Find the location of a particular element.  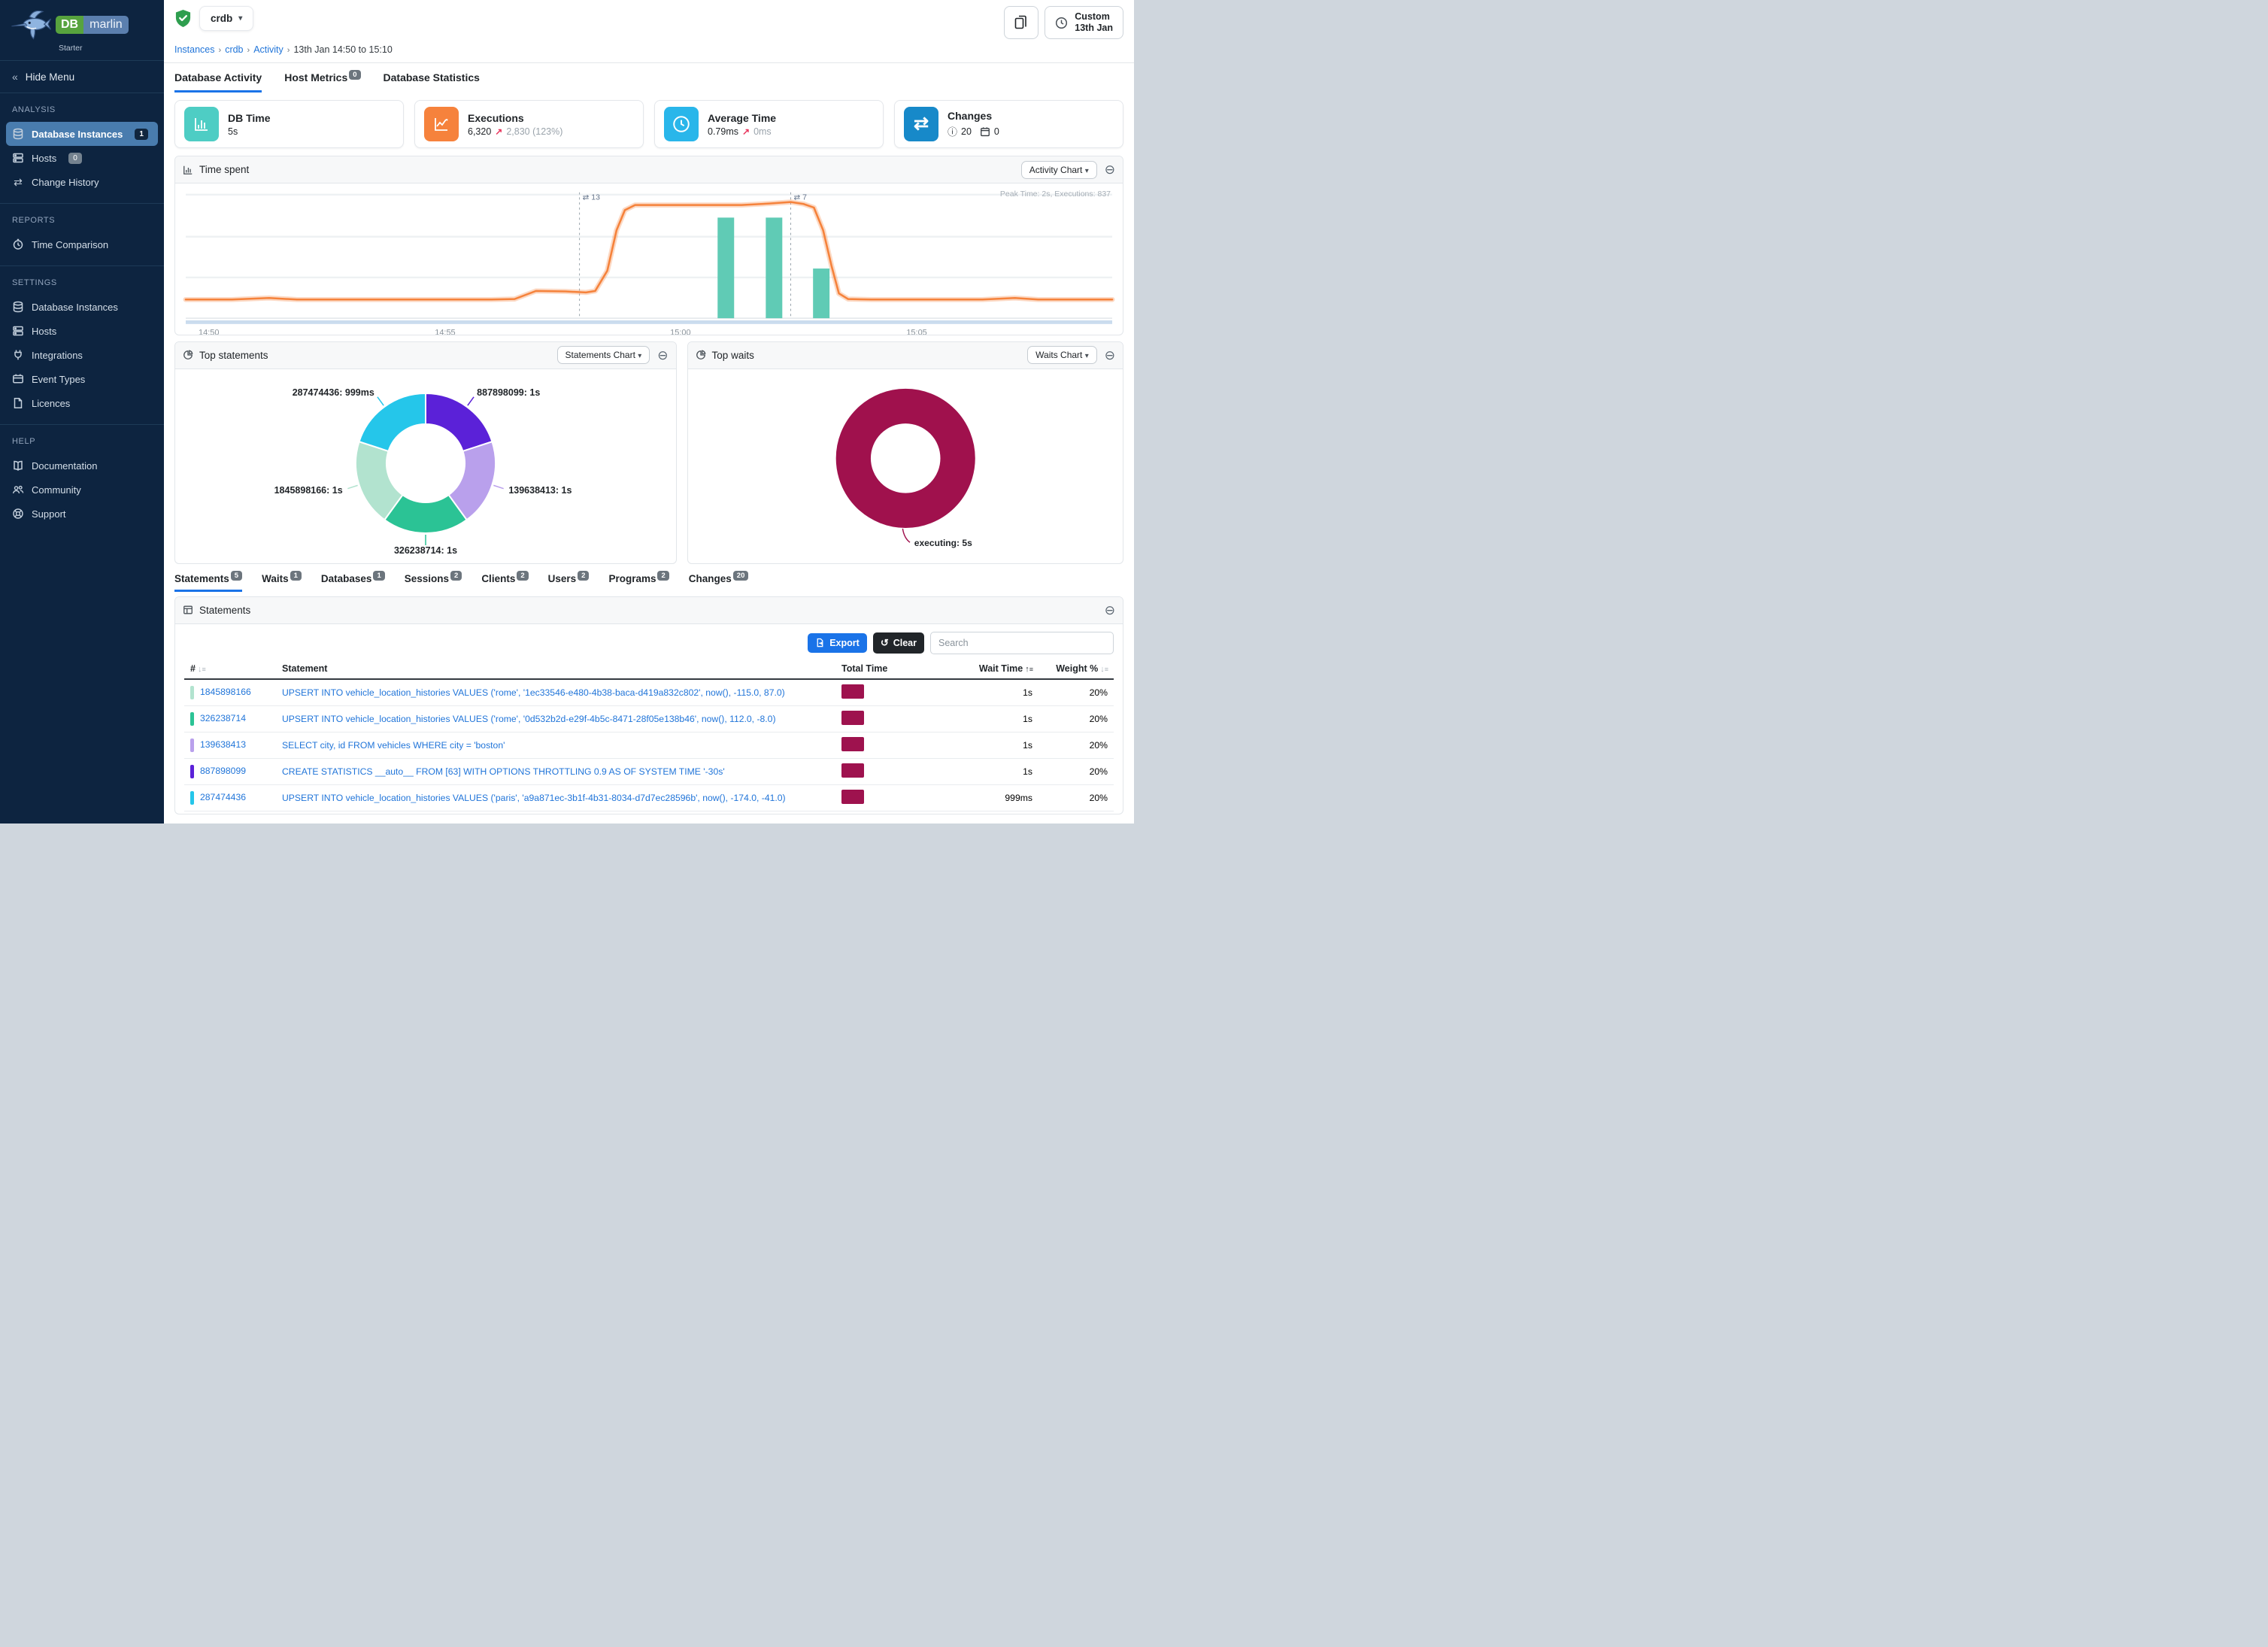

instance-selector: crdb ▾ is located at coordinates (227, 18).